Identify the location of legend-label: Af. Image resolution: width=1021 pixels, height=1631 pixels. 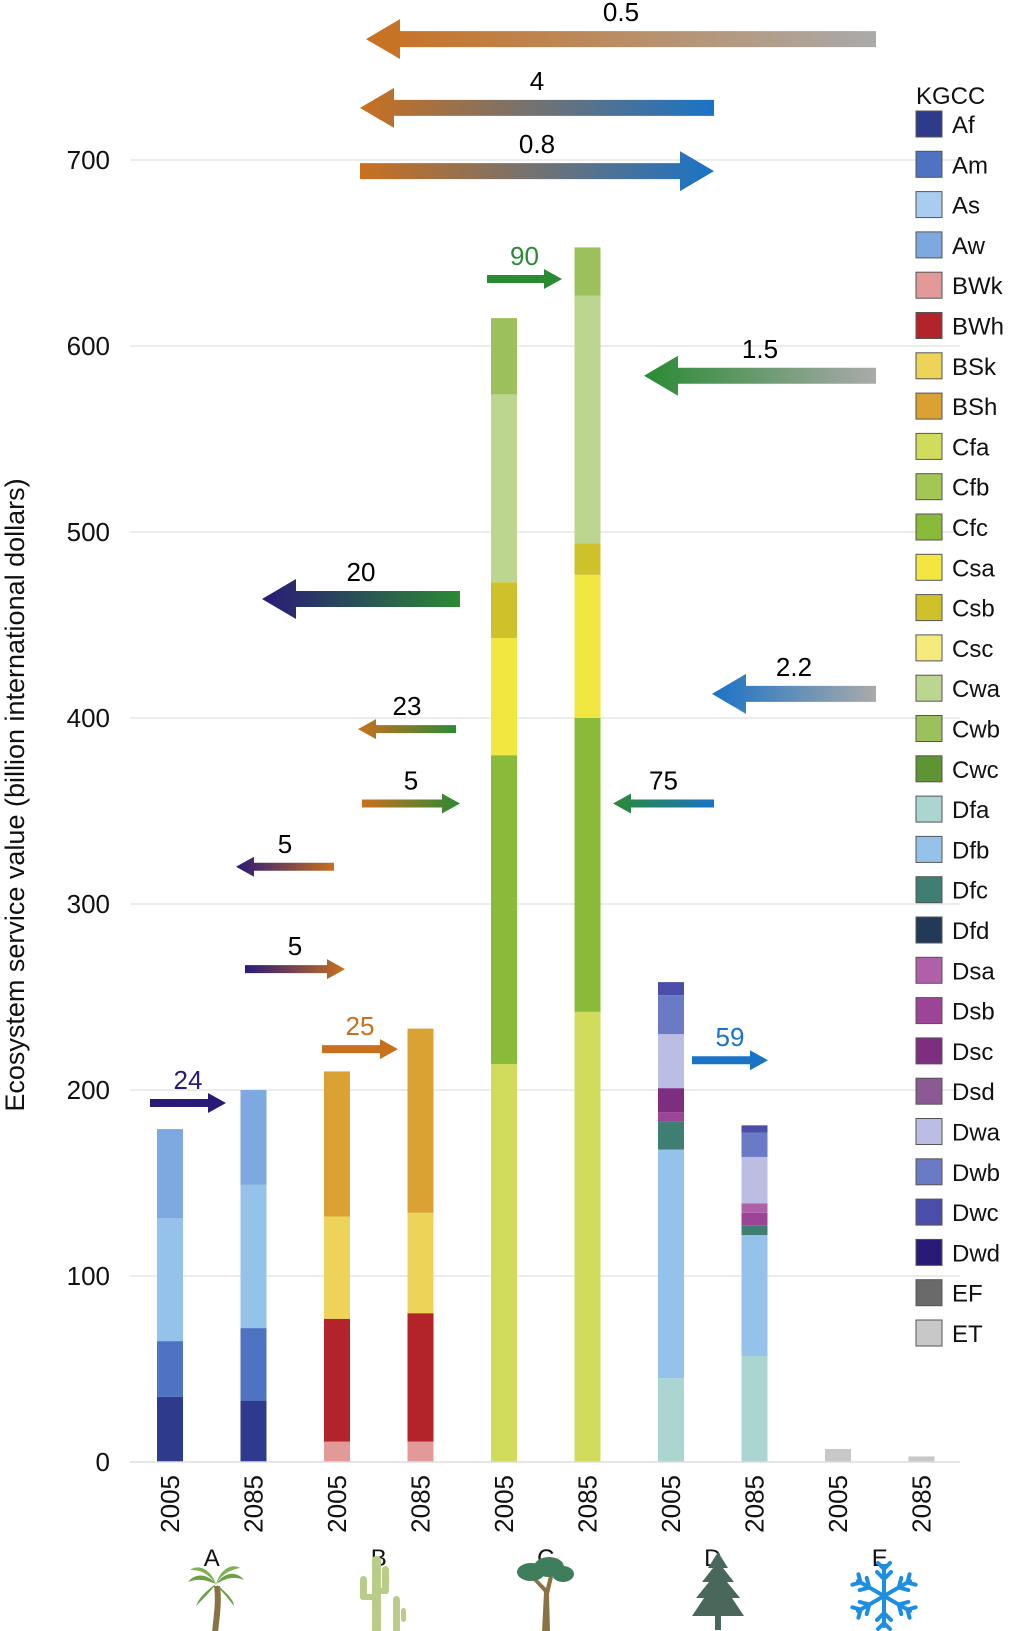
(963, 125).